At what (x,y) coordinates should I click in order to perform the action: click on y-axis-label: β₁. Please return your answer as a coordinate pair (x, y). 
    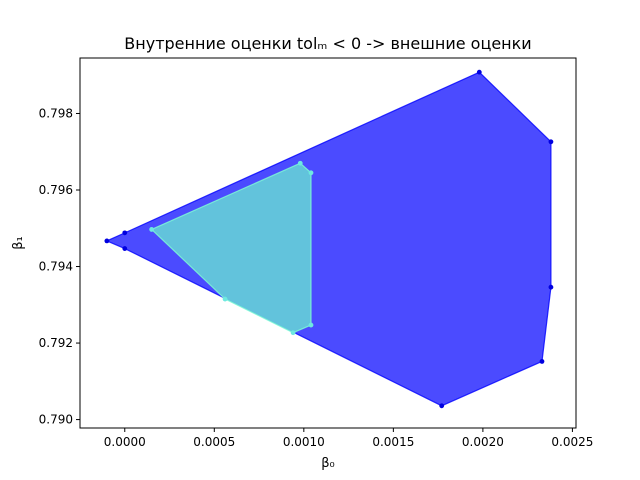
    Looking at the image, I should click on (18, 243).